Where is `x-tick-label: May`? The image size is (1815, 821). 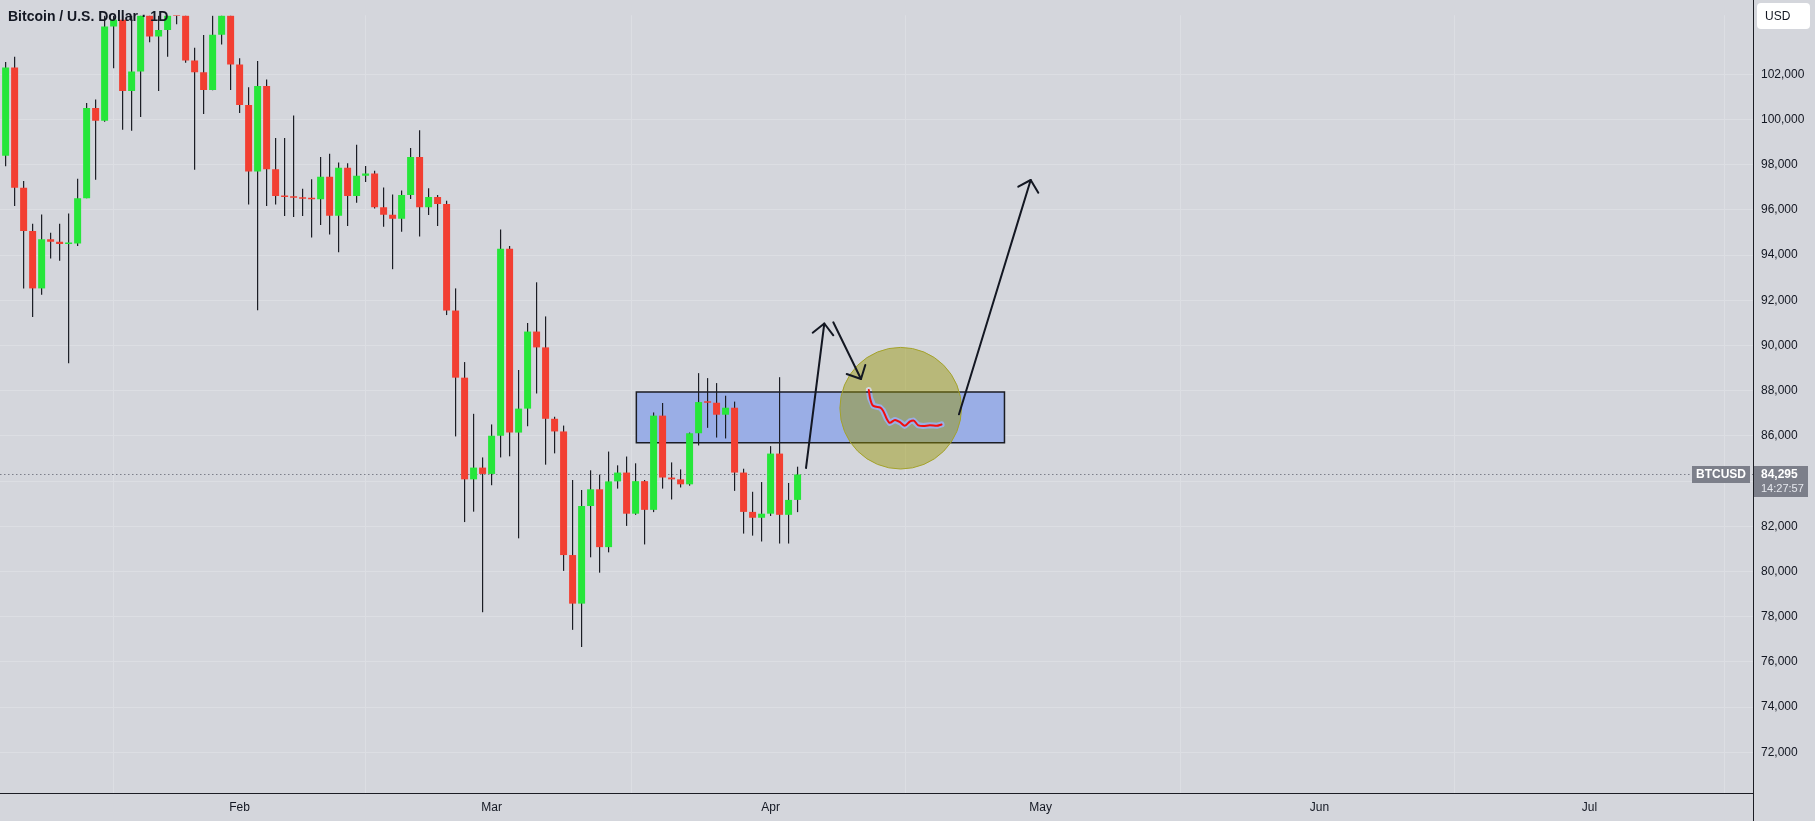 x-tick-label: May is located at coordinates (1040, 806).